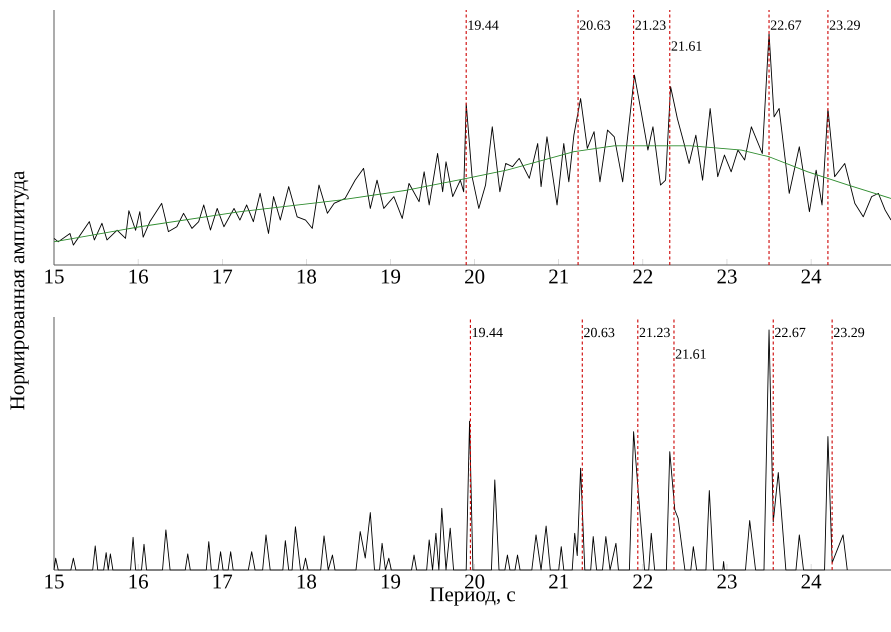 The image size is (891, 632). I want to click on text: 20.63, so click(595, 25).